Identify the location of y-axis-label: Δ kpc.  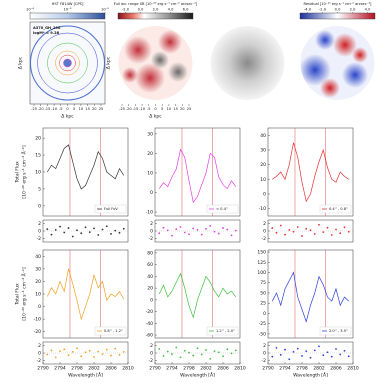
(109, 62).